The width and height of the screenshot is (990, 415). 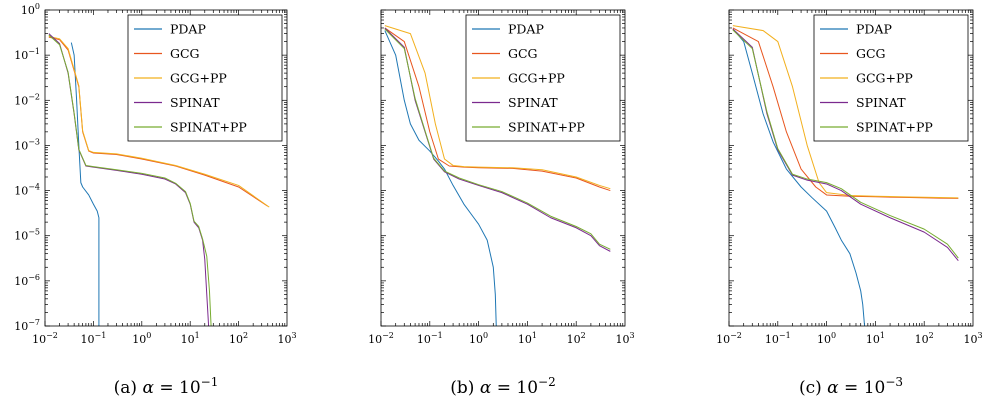 What do you see at coordinates (34, 232) in the screenshot?
I see `y-tick-label-exp: −5` at bounding box center [34, 232].